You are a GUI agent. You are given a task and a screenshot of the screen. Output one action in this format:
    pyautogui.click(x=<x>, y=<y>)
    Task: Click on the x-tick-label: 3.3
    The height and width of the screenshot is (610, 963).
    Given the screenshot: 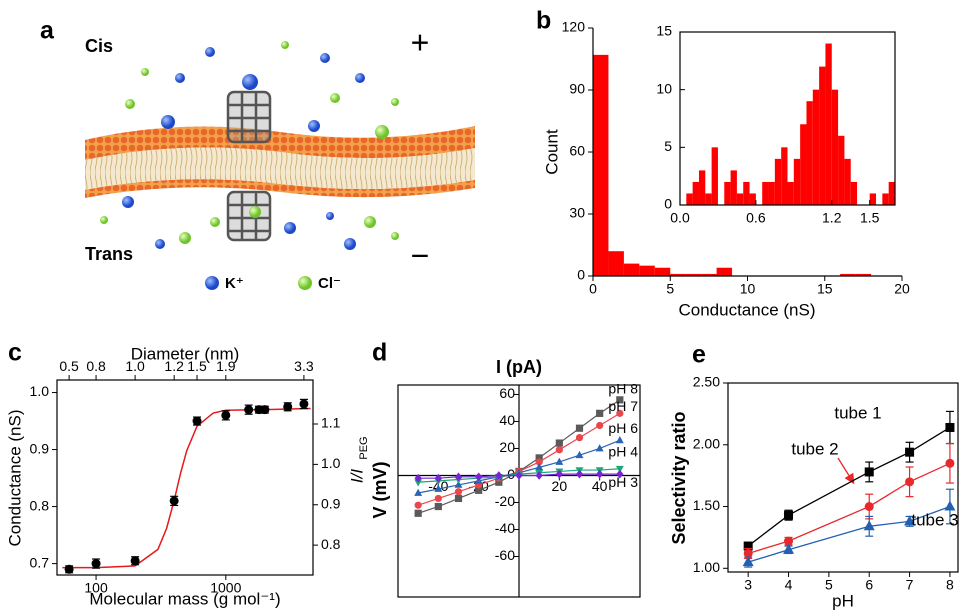 What is the action you would take?
    pyautogui.click(x=304, y=366)
    